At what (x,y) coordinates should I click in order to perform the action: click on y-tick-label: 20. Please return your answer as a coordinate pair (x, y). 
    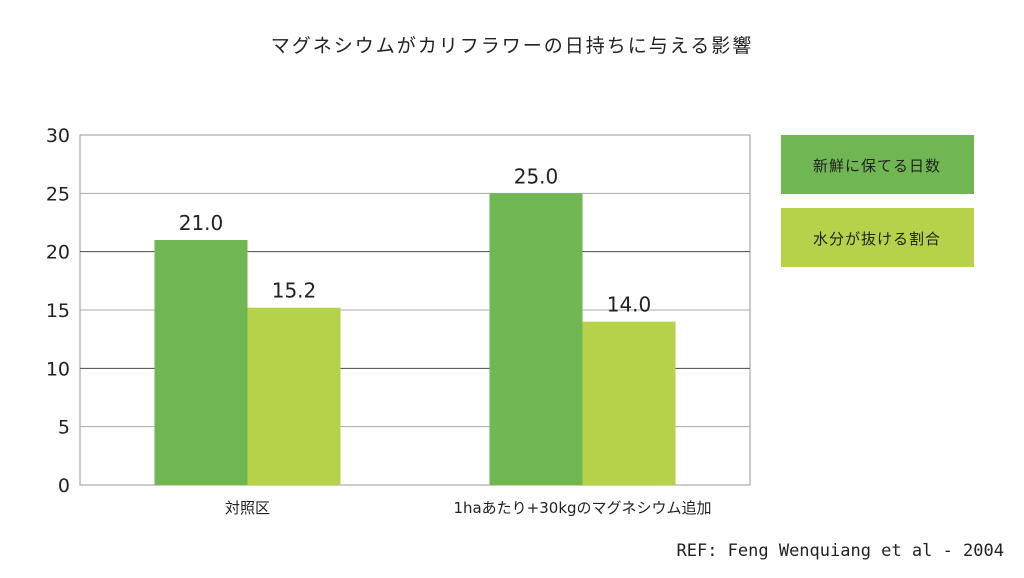
    Looking at the image, I should click on (58, 253).